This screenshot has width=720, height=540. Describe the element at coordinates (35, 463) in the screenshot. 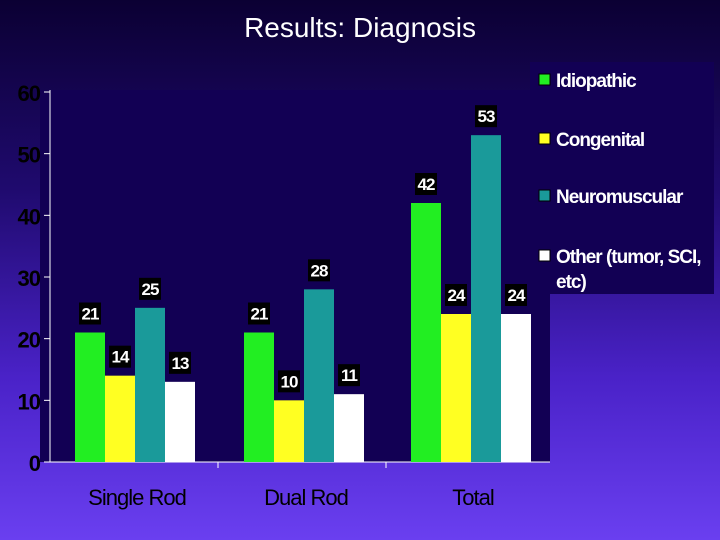

I see `y-tick-label: 0` at that location.